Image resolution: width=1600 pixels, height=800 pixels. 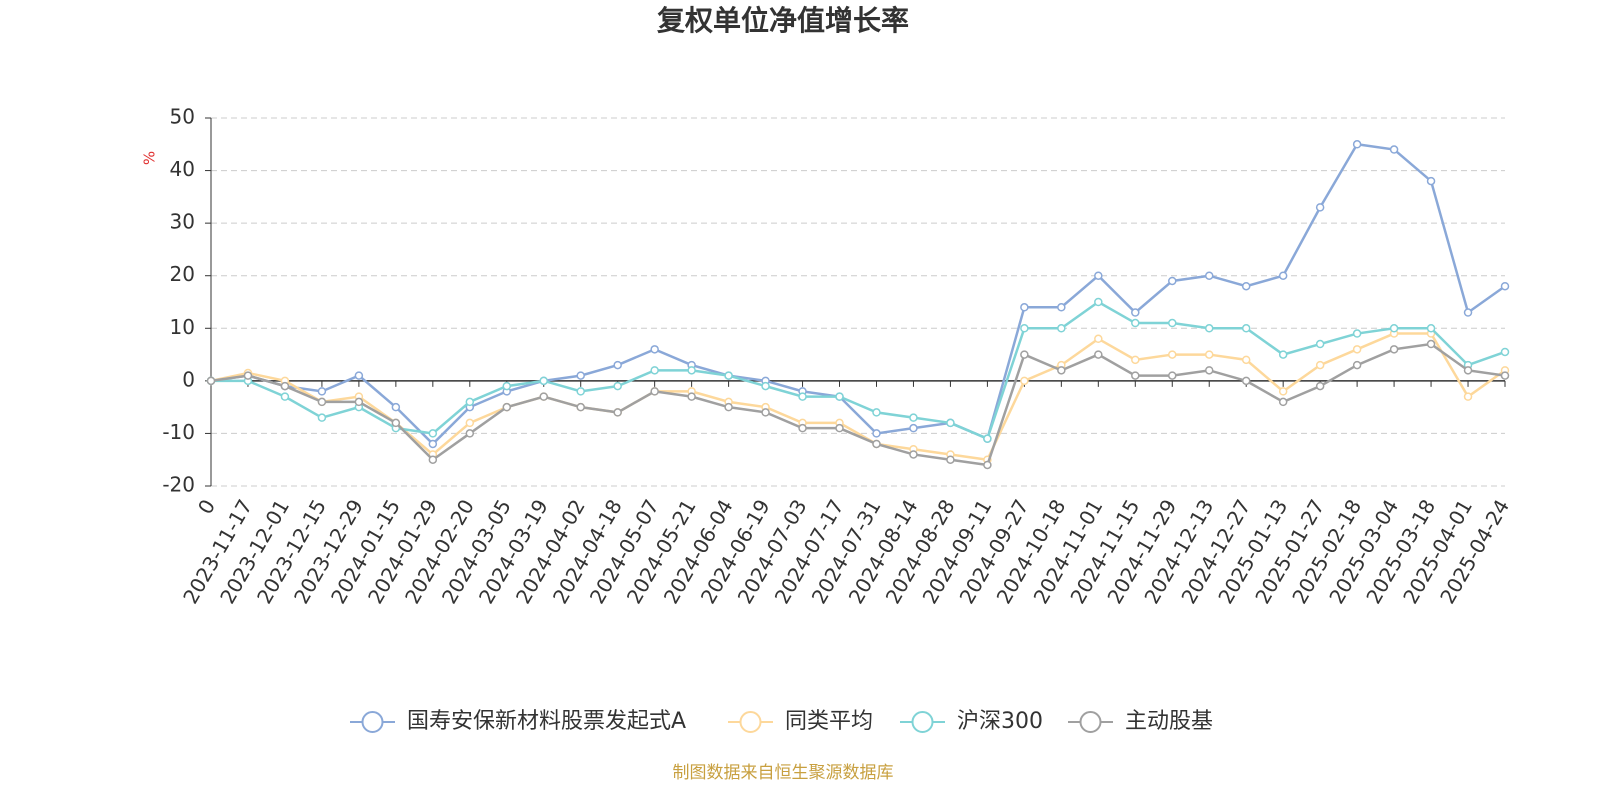 What do you see at coordinates (178, 432) in the screenshot?
I see `y-tick-label: -10` at bounding box center [178, 432].